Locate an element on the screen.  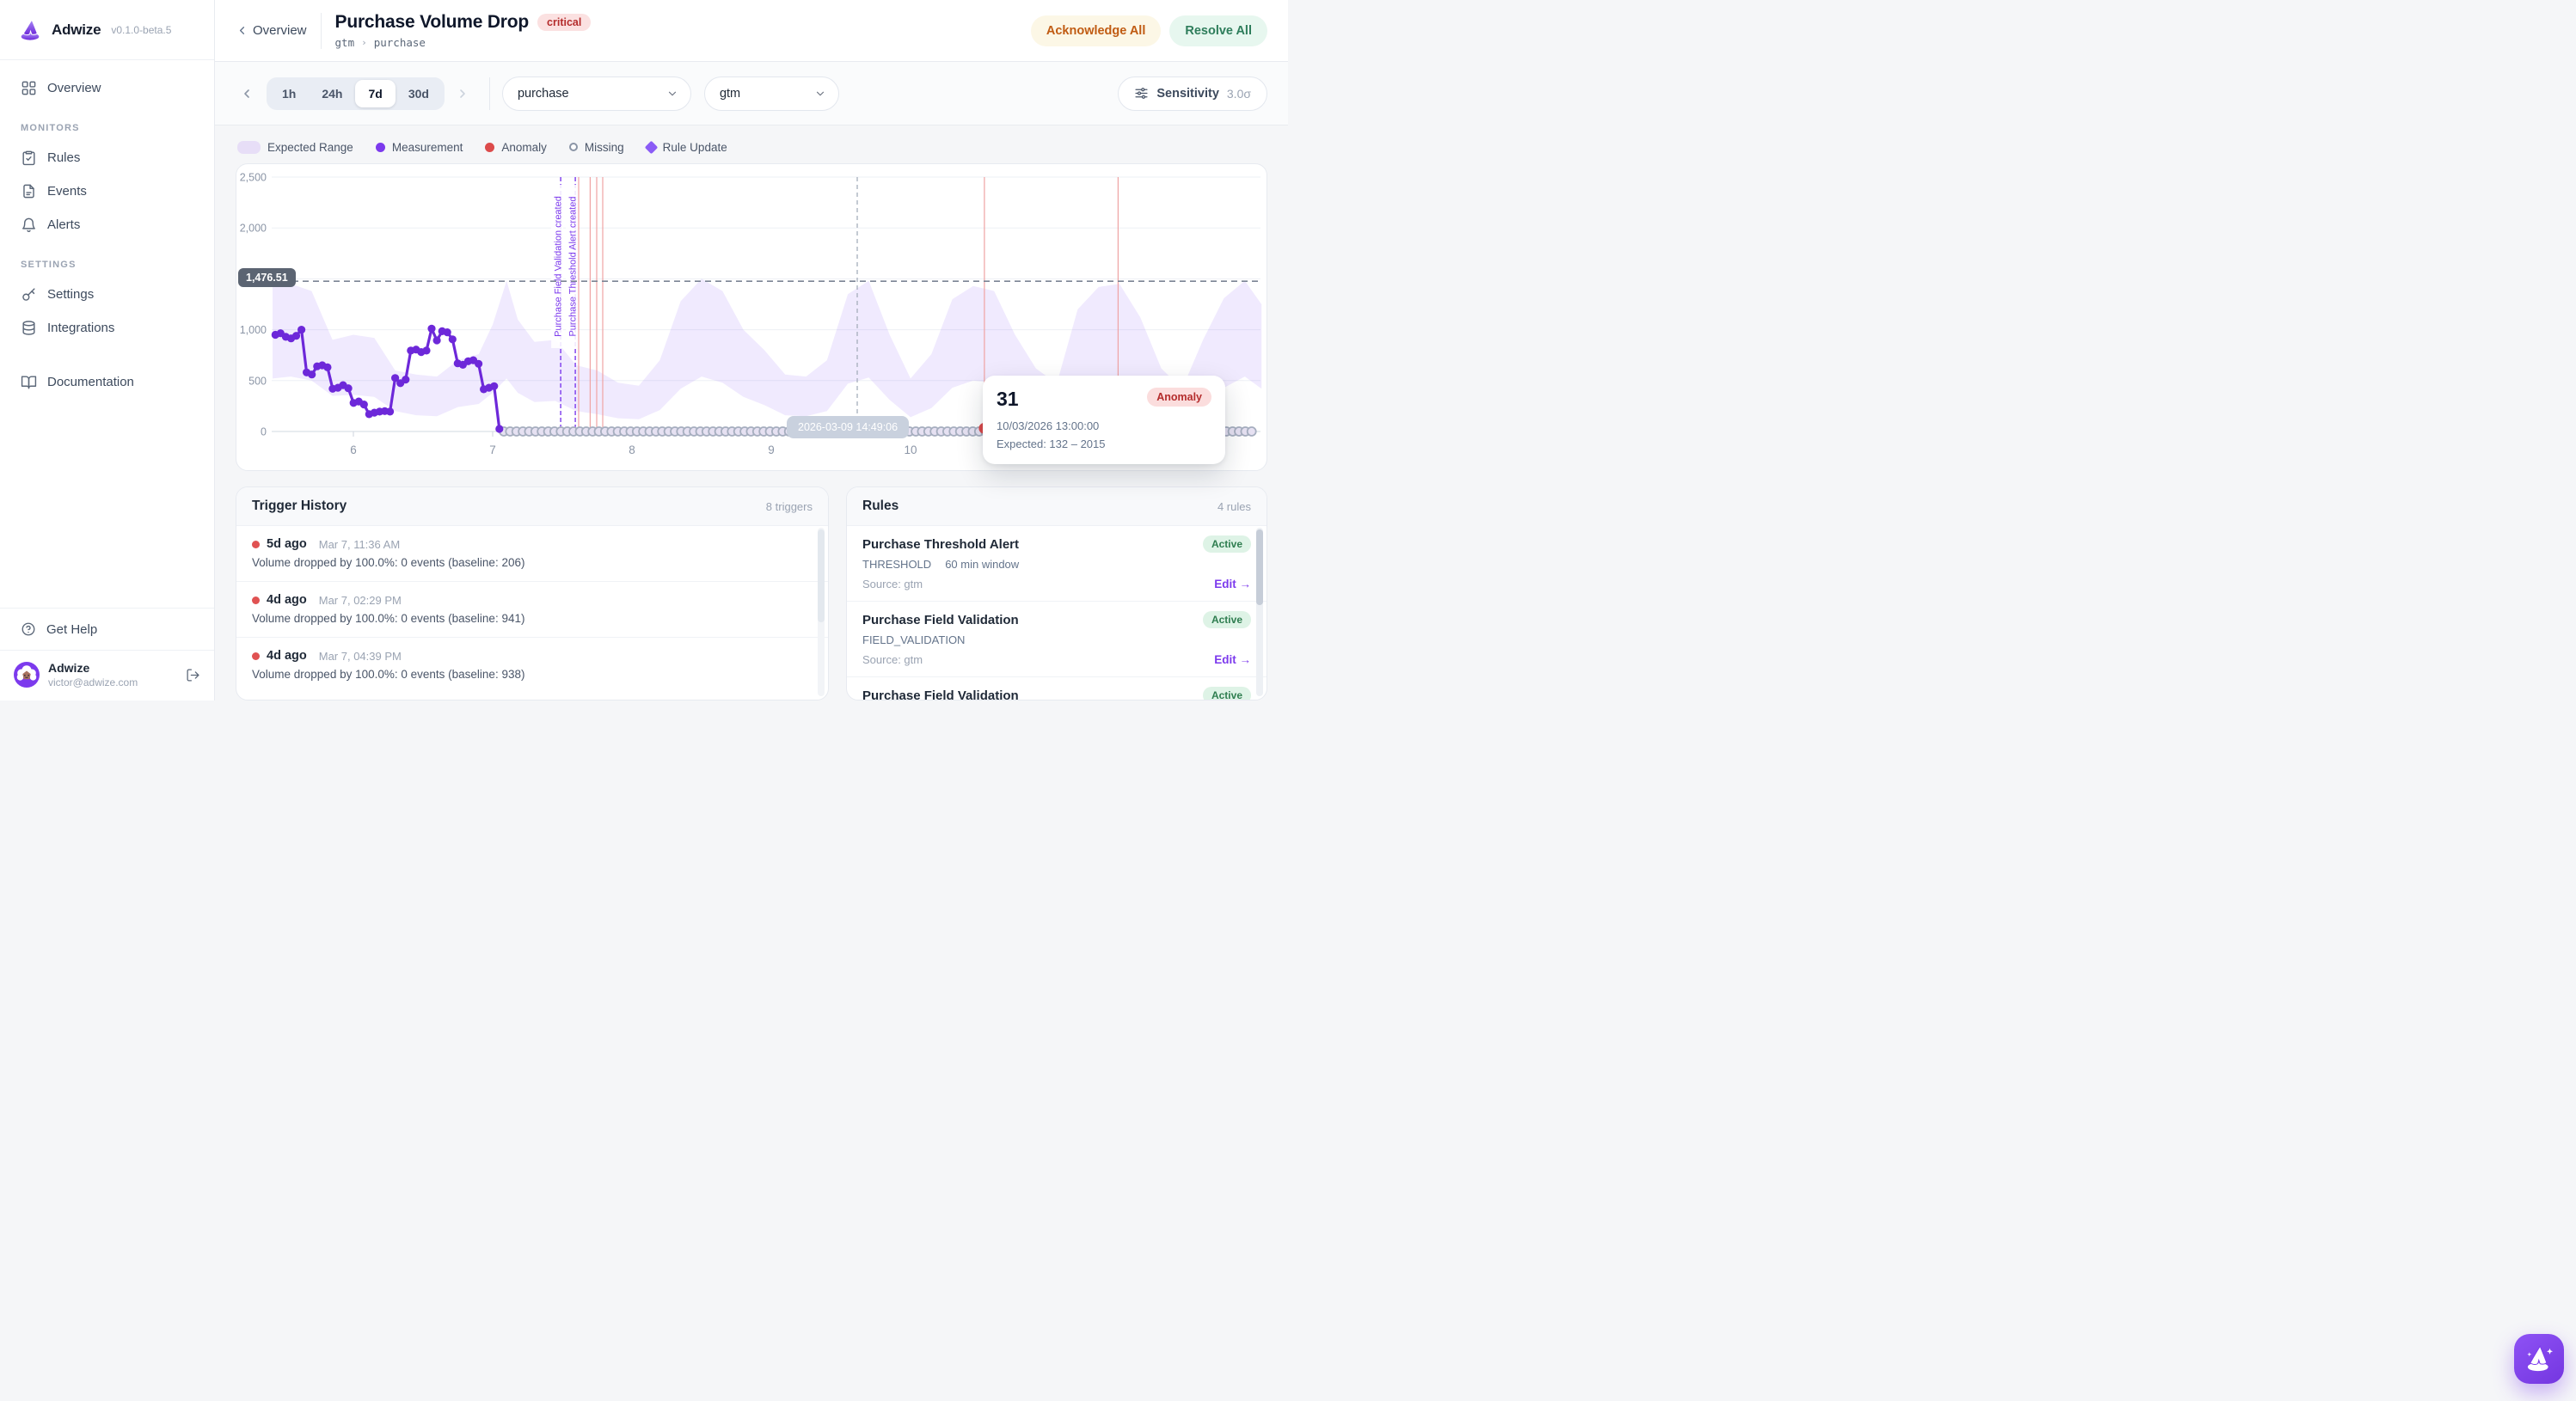
threshold-value-label: 1,476.51 is located at coordinates (267, 278).